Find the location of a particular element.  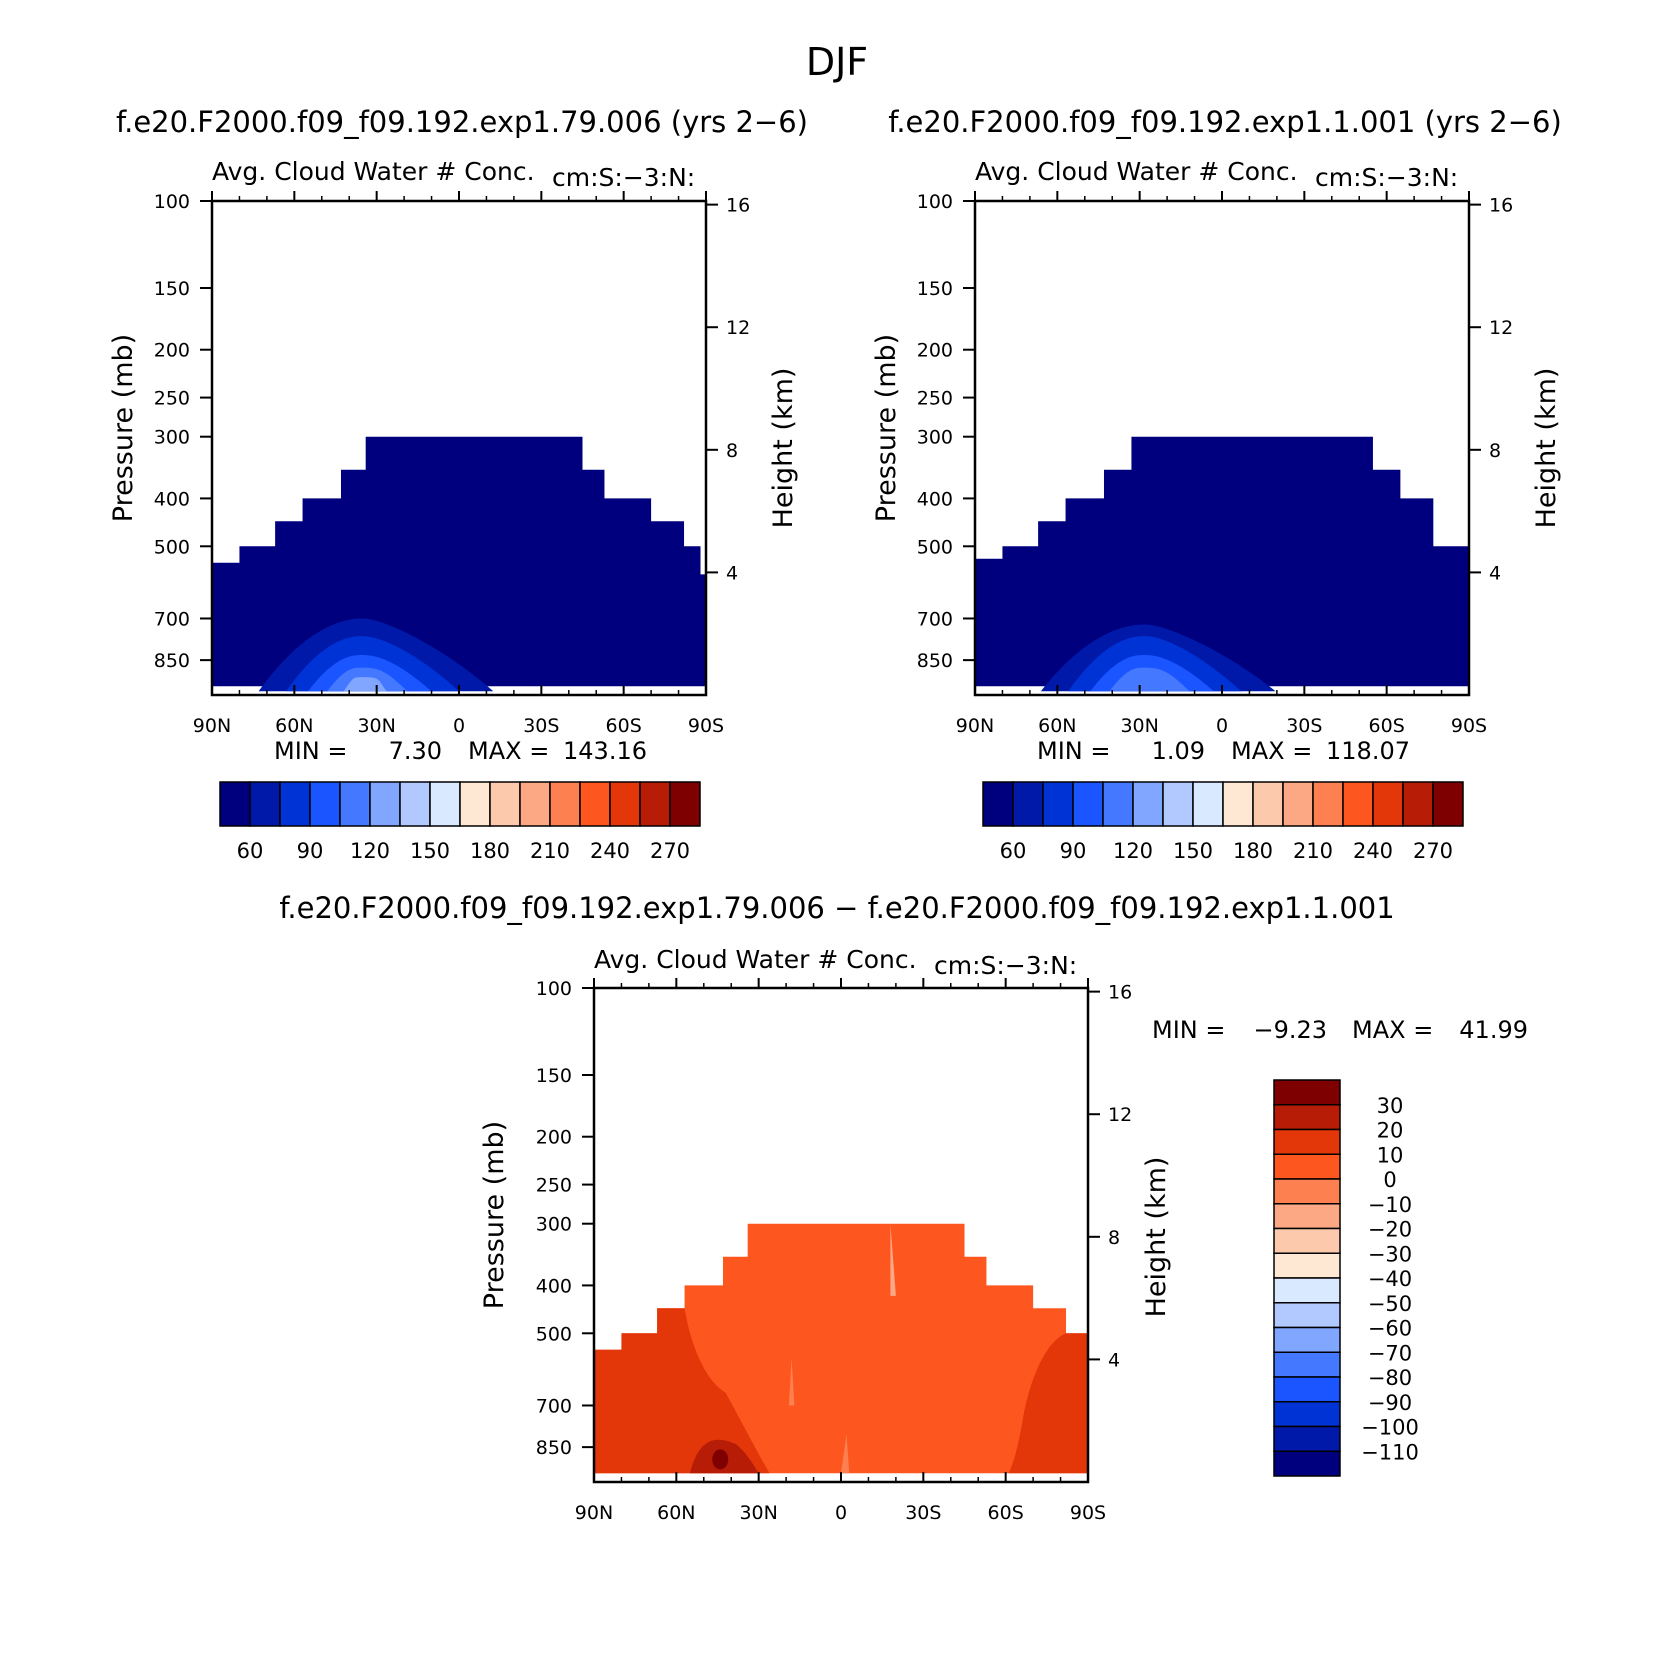

panel1-y2label: Height (km) is located at coordinates (783, 448).